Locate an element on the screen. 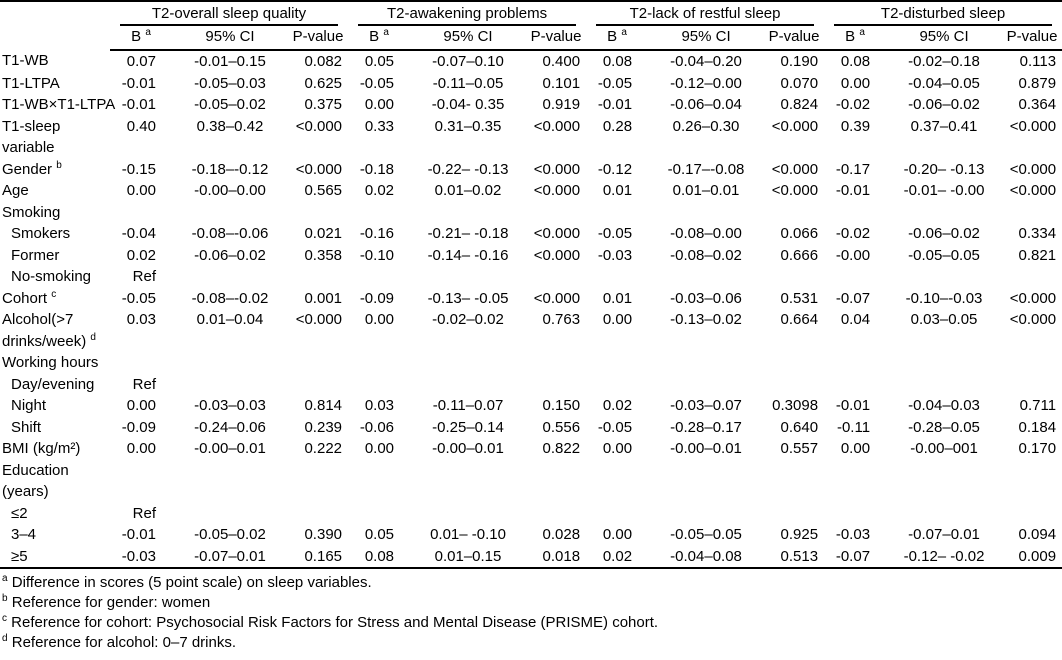 Image resolution: width=1062 pixels, height=660 pixels. cell-ci: -0.24–0.06 is located at coordinates (230, 427).